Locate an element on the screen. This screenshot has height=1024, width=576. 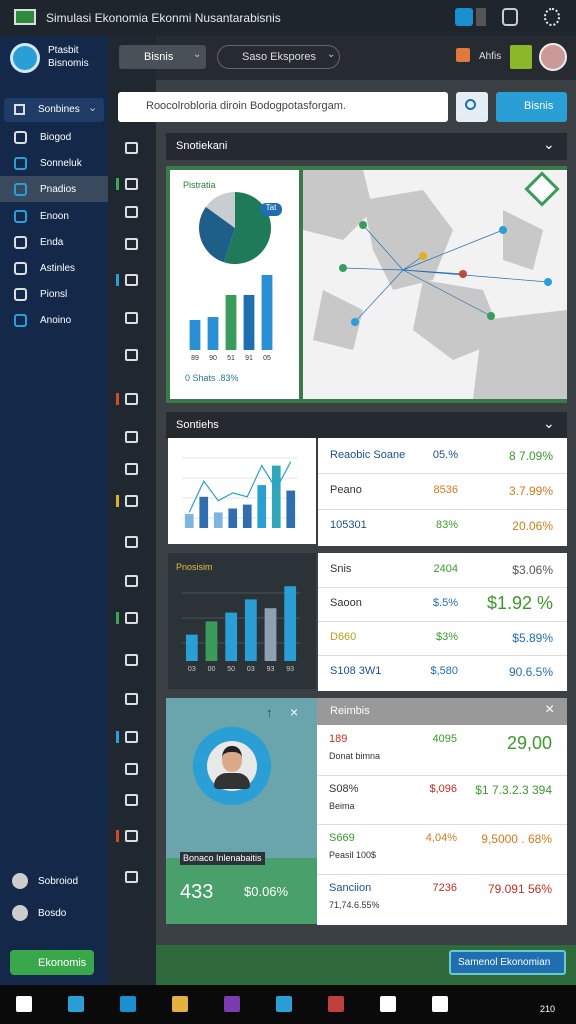
footer-button is located at coordinates (507, 962).